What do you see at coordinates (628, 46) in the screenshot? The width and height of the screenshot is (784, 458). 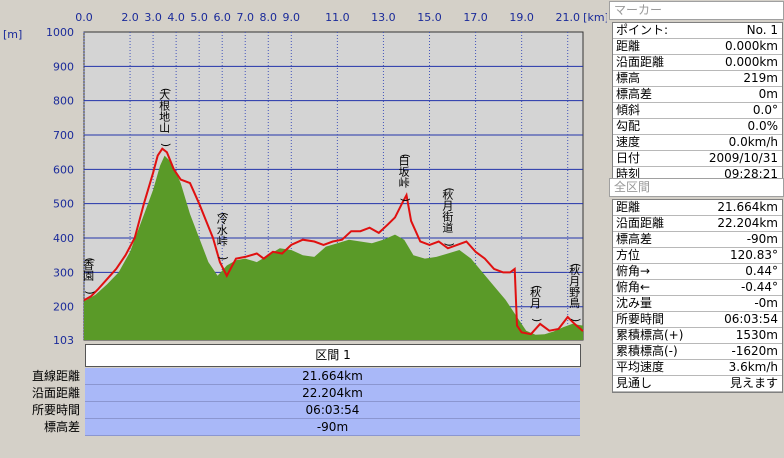 I see `marker-key: 距離` at bounding box center [628, 46].